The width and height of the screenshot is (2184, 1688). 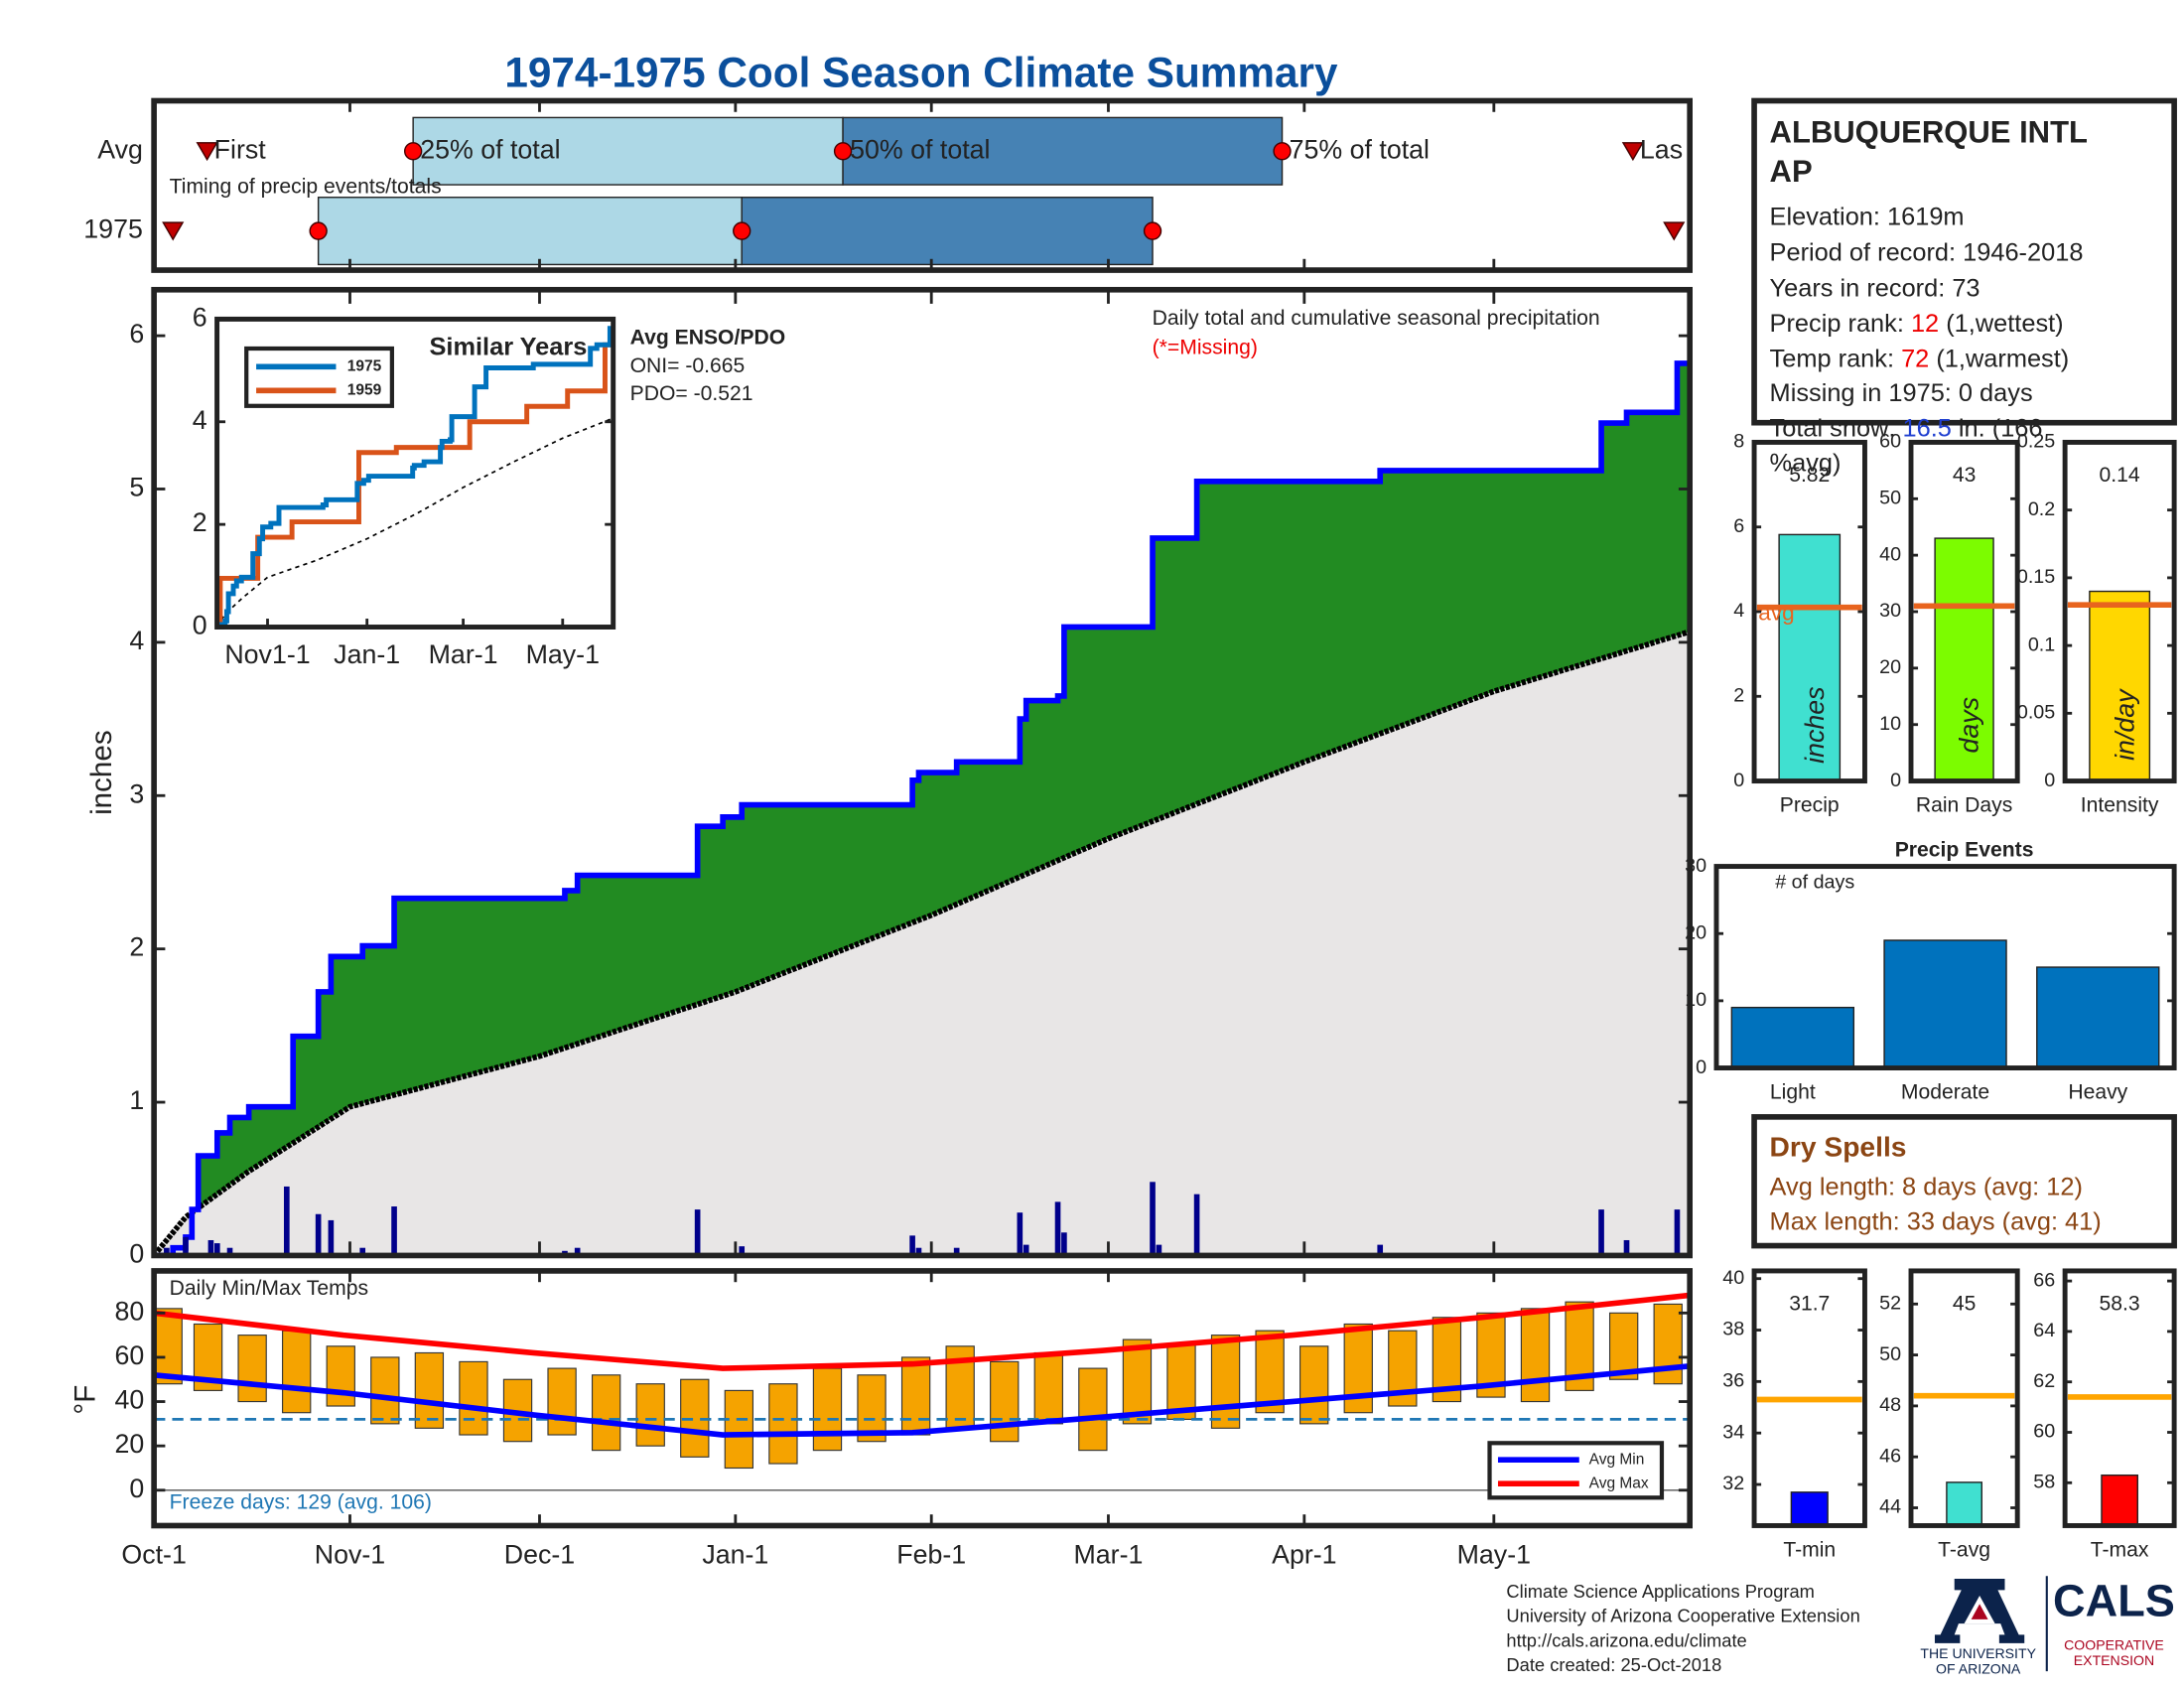 I want to click on station-box, so click(x=1964, y=261).